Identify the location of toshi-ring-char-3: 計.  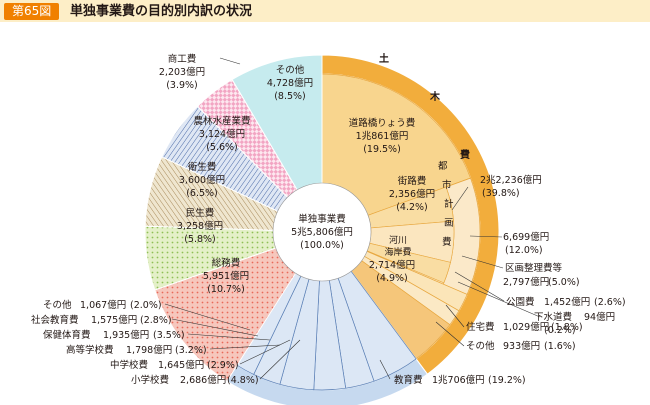
(449, 204).